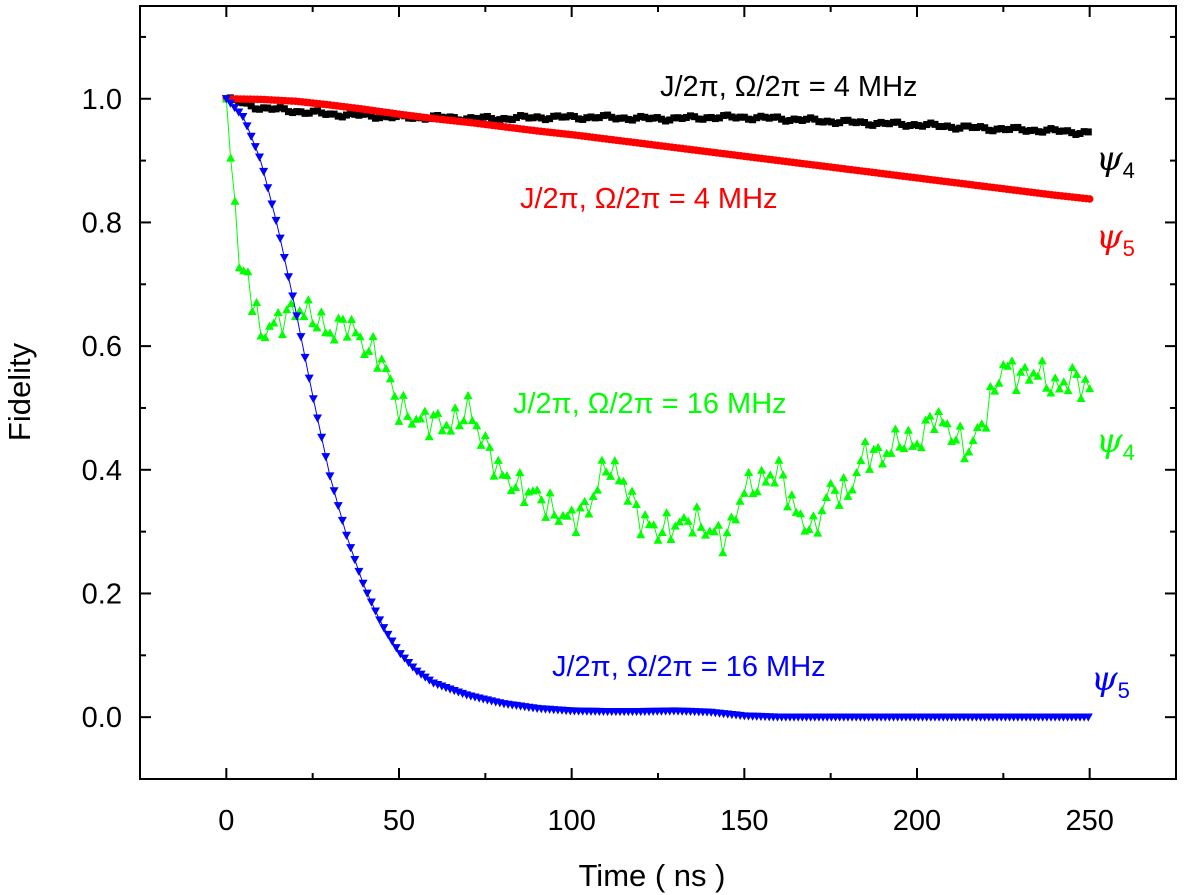 This screenshot has width=1188, height=895. I want to click on y-tick-label: 0.8, so click(102, 223).